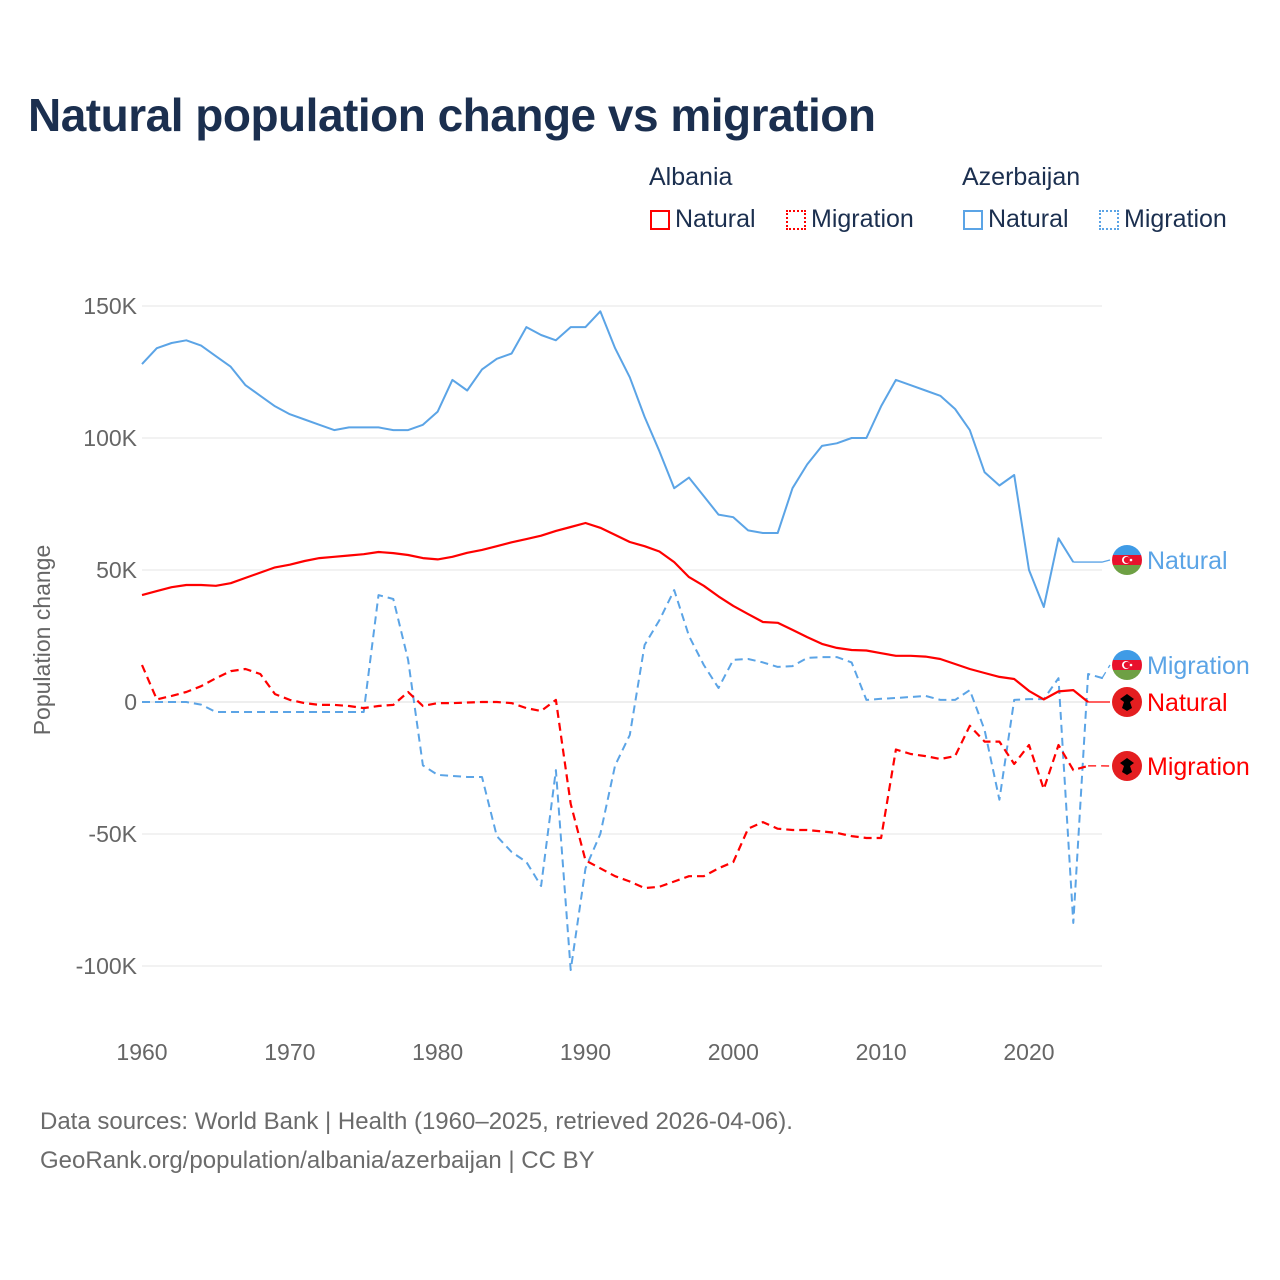 Image resolution: width=1280 pixels, height=1280 pixels. Describe the element at coordinates (1028, 1052) in the screenshot. I see `x-tick-label: 2020` at that location.